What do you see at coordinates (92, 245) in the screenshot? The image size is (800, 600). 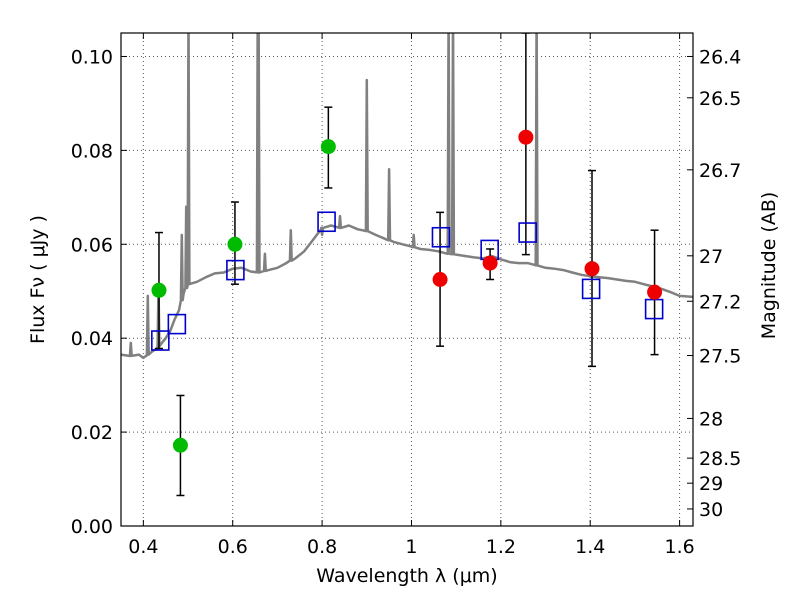 I see `y-tick-label: 0.06` at bounding box center [92, 245].